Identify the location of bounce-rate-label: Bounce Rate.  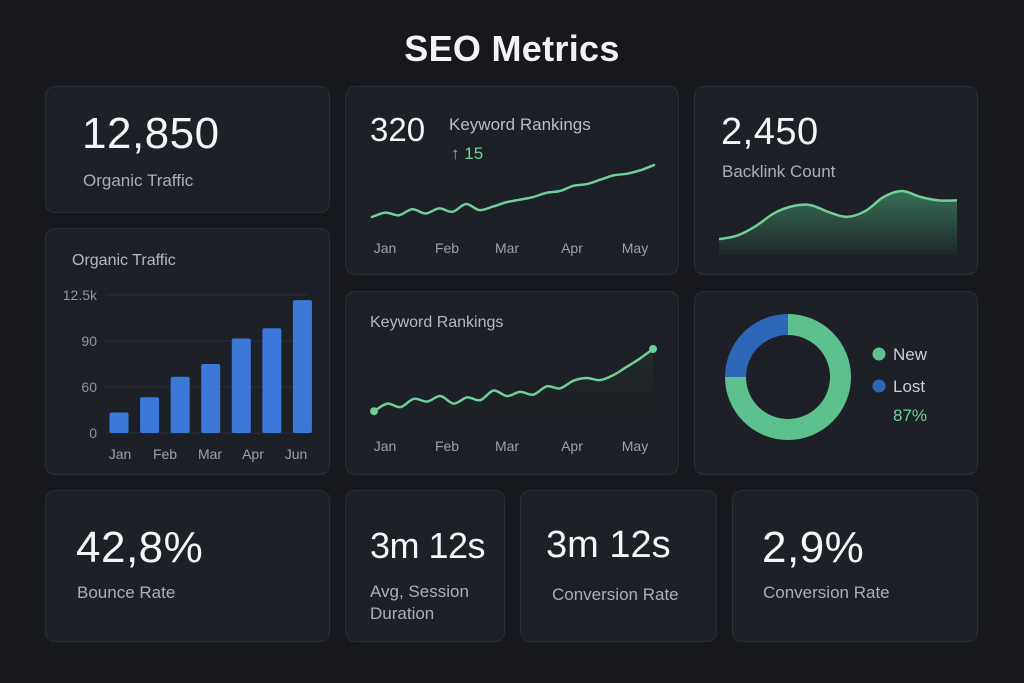
(126, 592).